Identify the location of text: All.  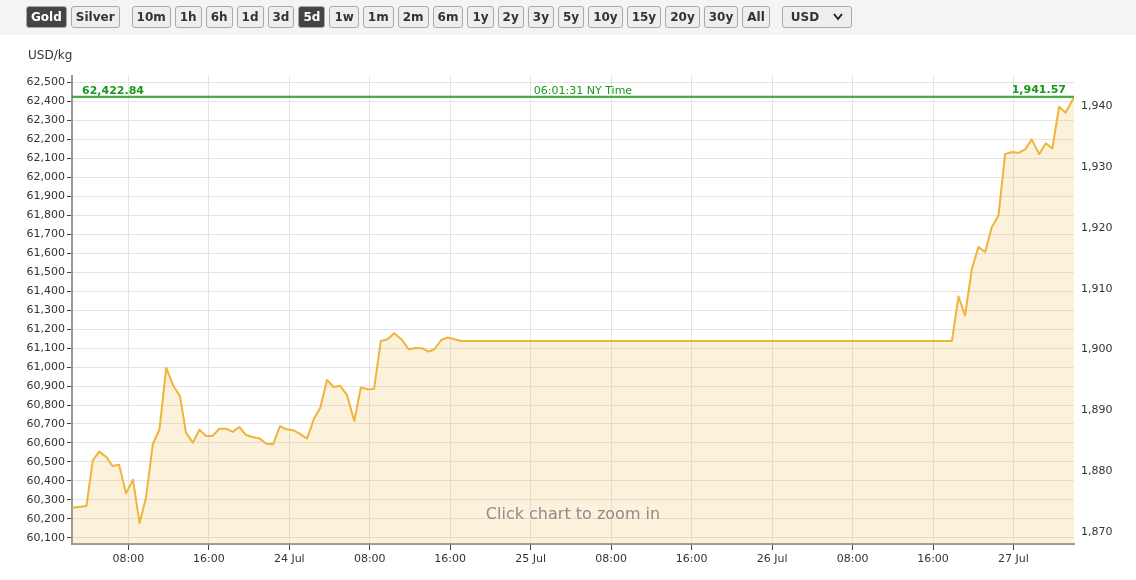
(756, 17).